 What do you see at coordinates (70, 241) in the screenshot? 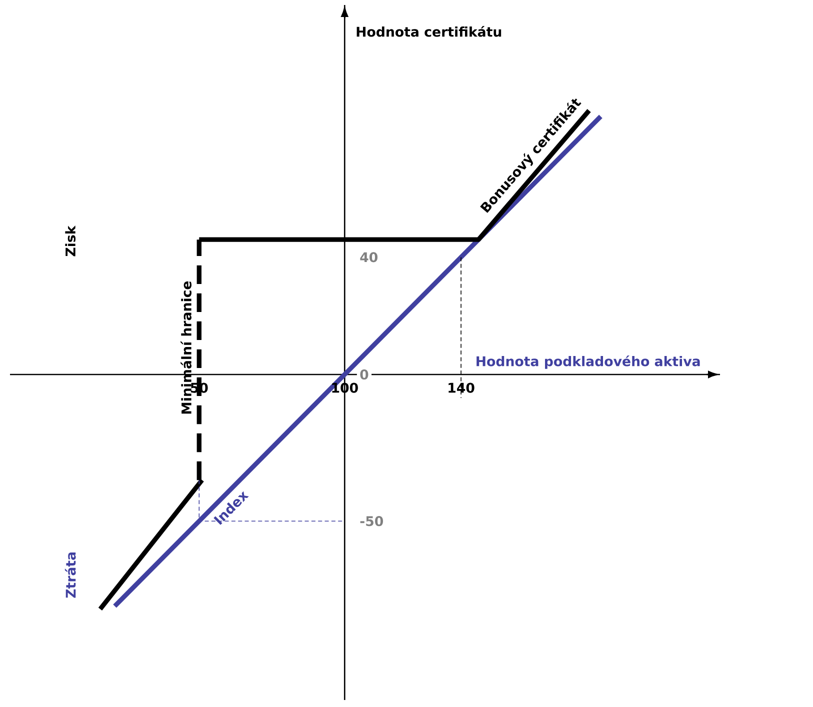
I see `annotation: Zisk` at bounding box center [70, 241].